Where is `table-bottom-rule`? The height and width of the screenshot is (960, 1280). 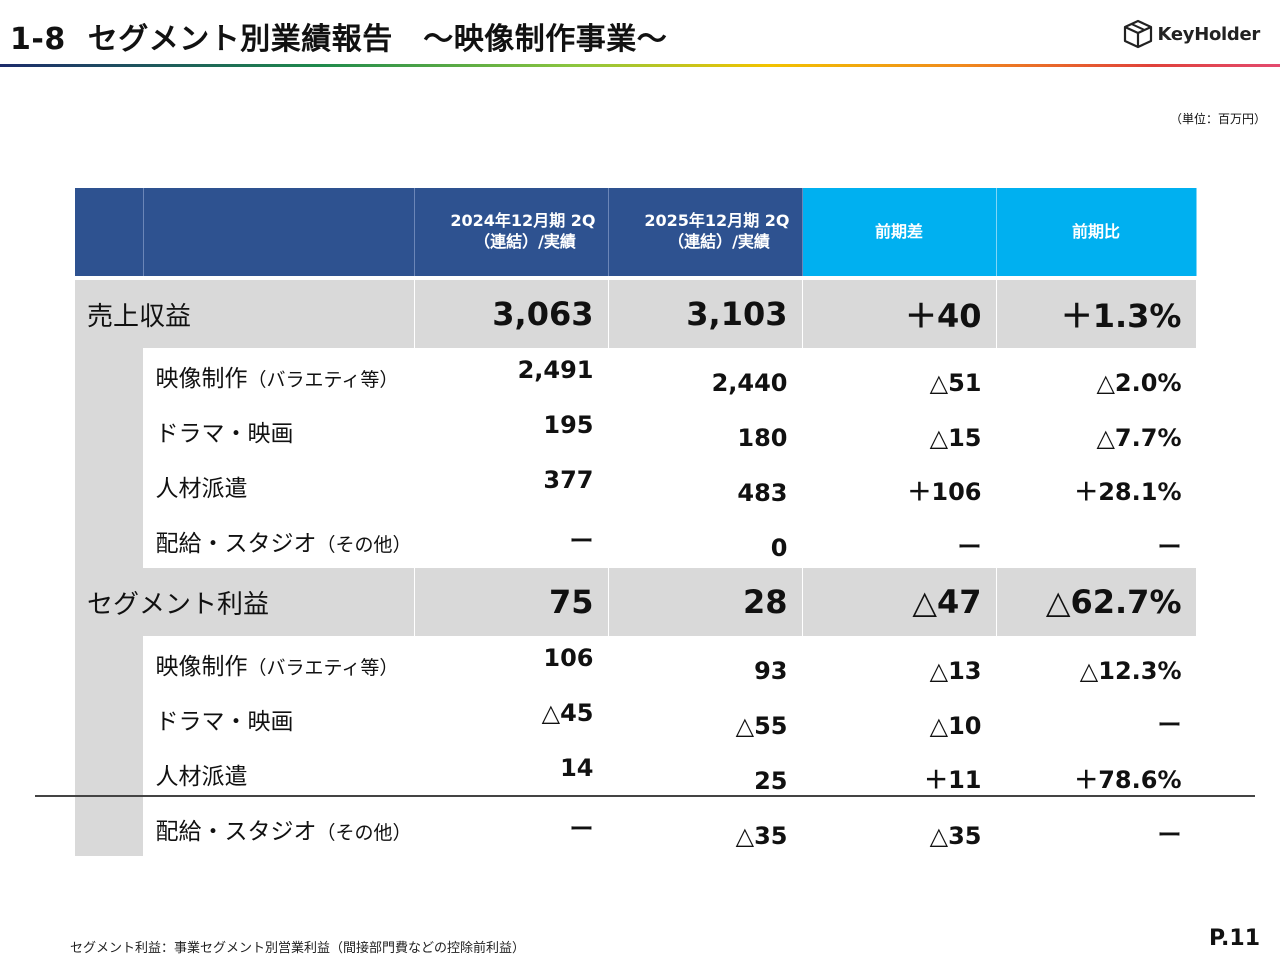 table-bottom-rule is located at coordinates (645, 796).